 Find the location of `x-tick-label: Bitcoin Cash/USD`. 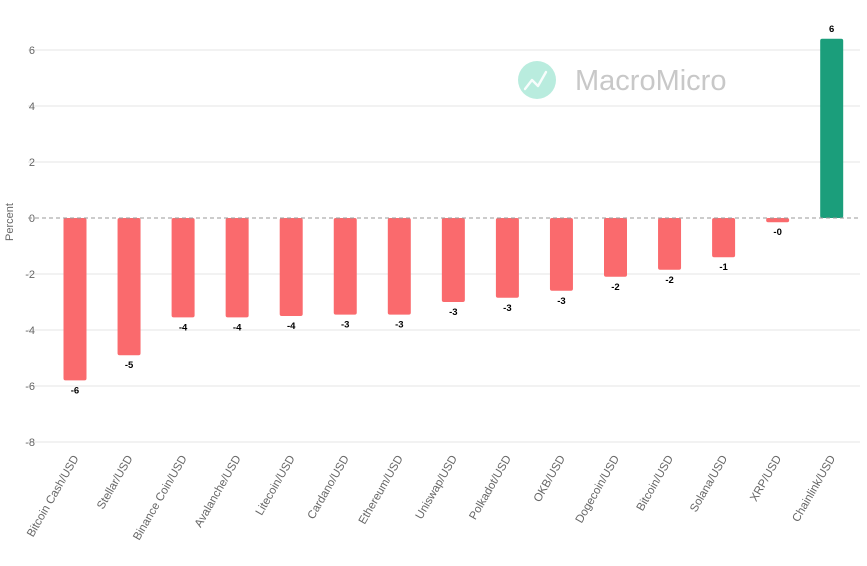

x-tick-label: Bitcoin Cash/USD is located at coordinates (53, 497).